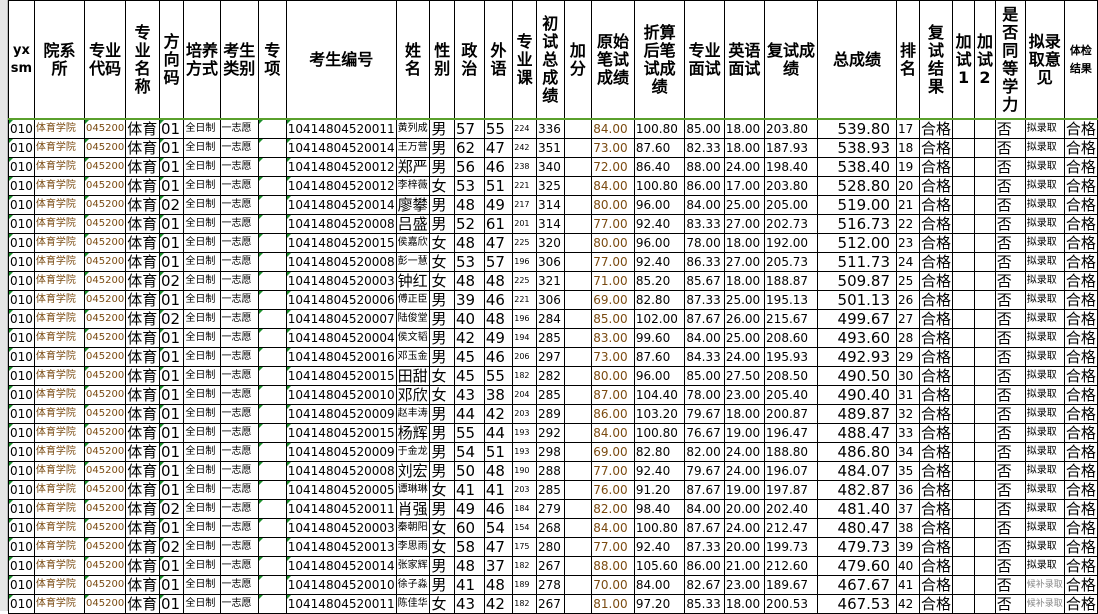 The image size is (1098, 614). Describe the element at coordinates (413, 452) in the screenshot. I see `cell-姓名: 于金龙` at that location.